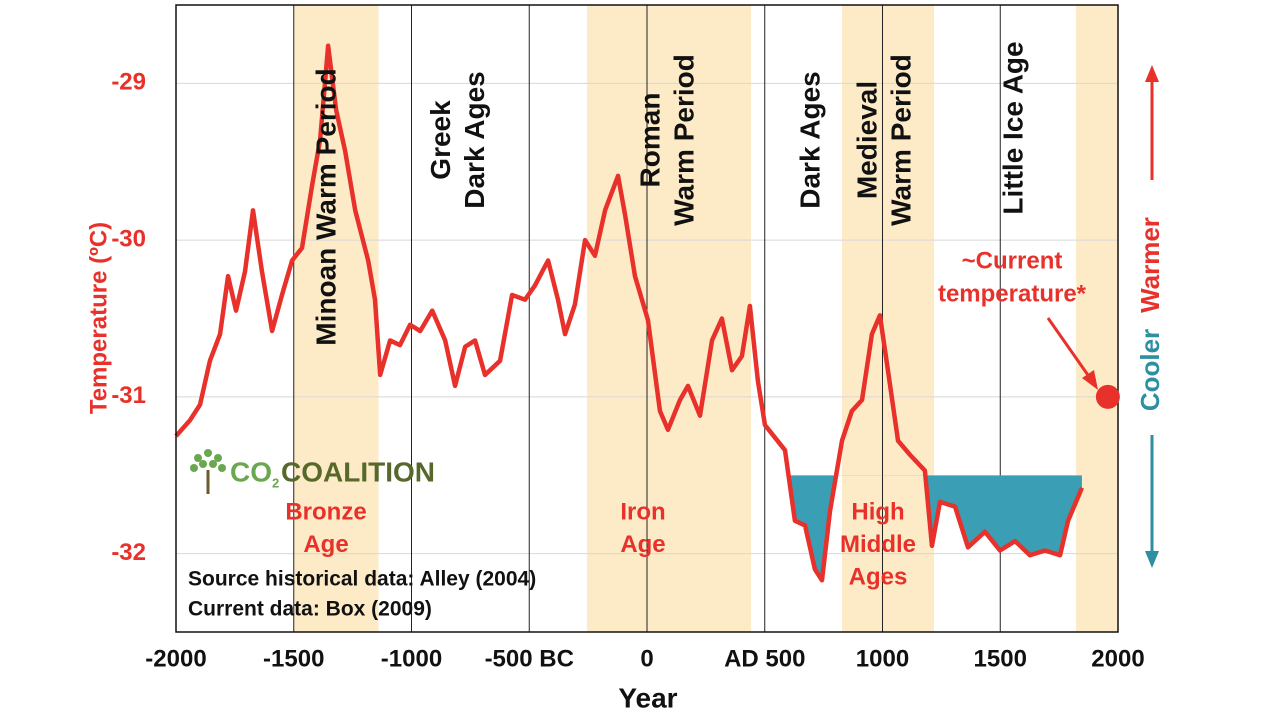 This screenshot has width=1280, height=720. What do you see at coordinates (293, 658) in the screenshot?
I see `x-tick-label: -1500` at bounding box center [293, 658].